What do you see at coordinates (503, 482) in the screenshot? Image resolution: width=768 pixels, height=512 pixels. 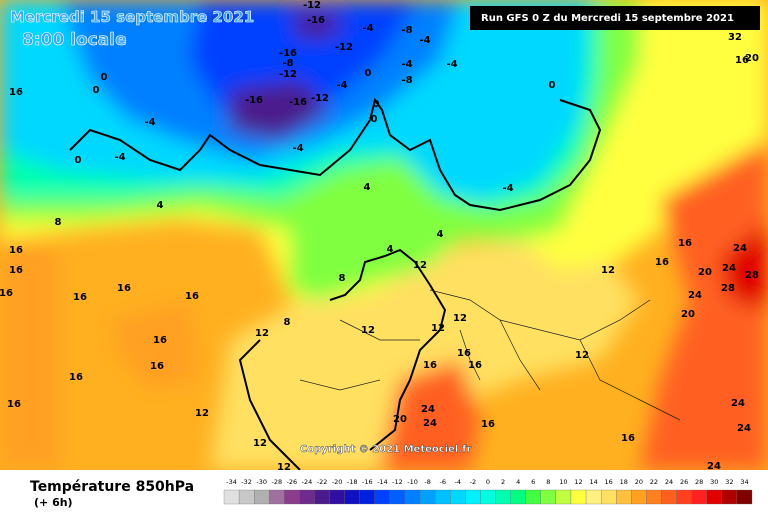 I see `legend-tick-label: 2` at bounding box center [503, 482].